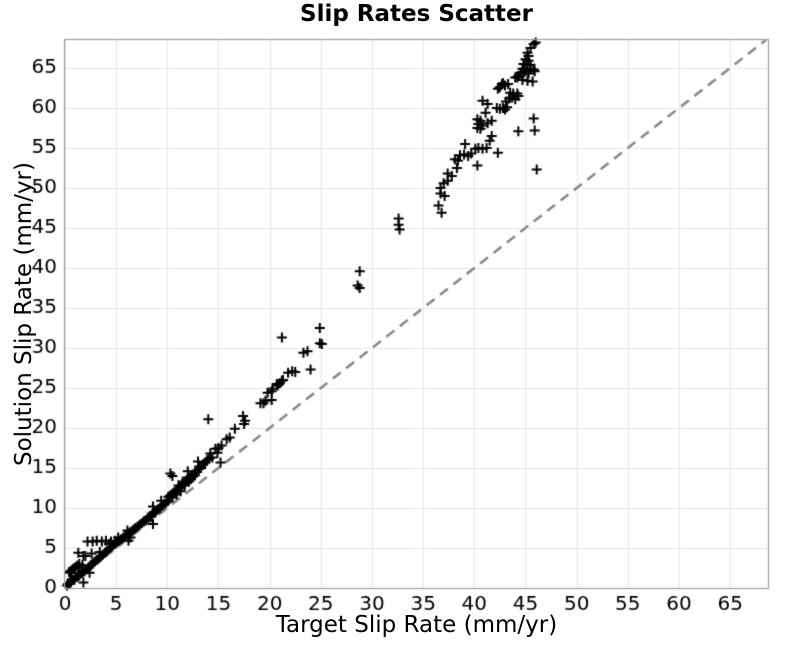 The height and width of the screenshot is (650, 800). I want to click on chart-title: Slip Rates Scatter, so click(416, 14).